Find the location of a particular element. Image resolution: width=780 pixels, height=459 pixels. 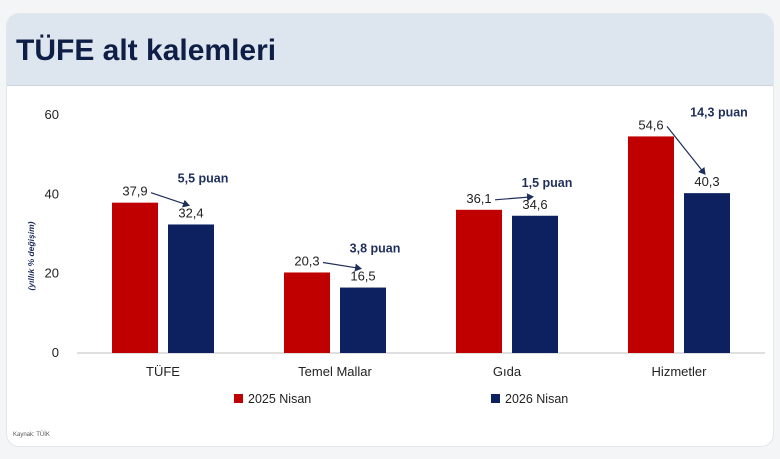

data-label: 40,3 is located at coordinates (706, 181).